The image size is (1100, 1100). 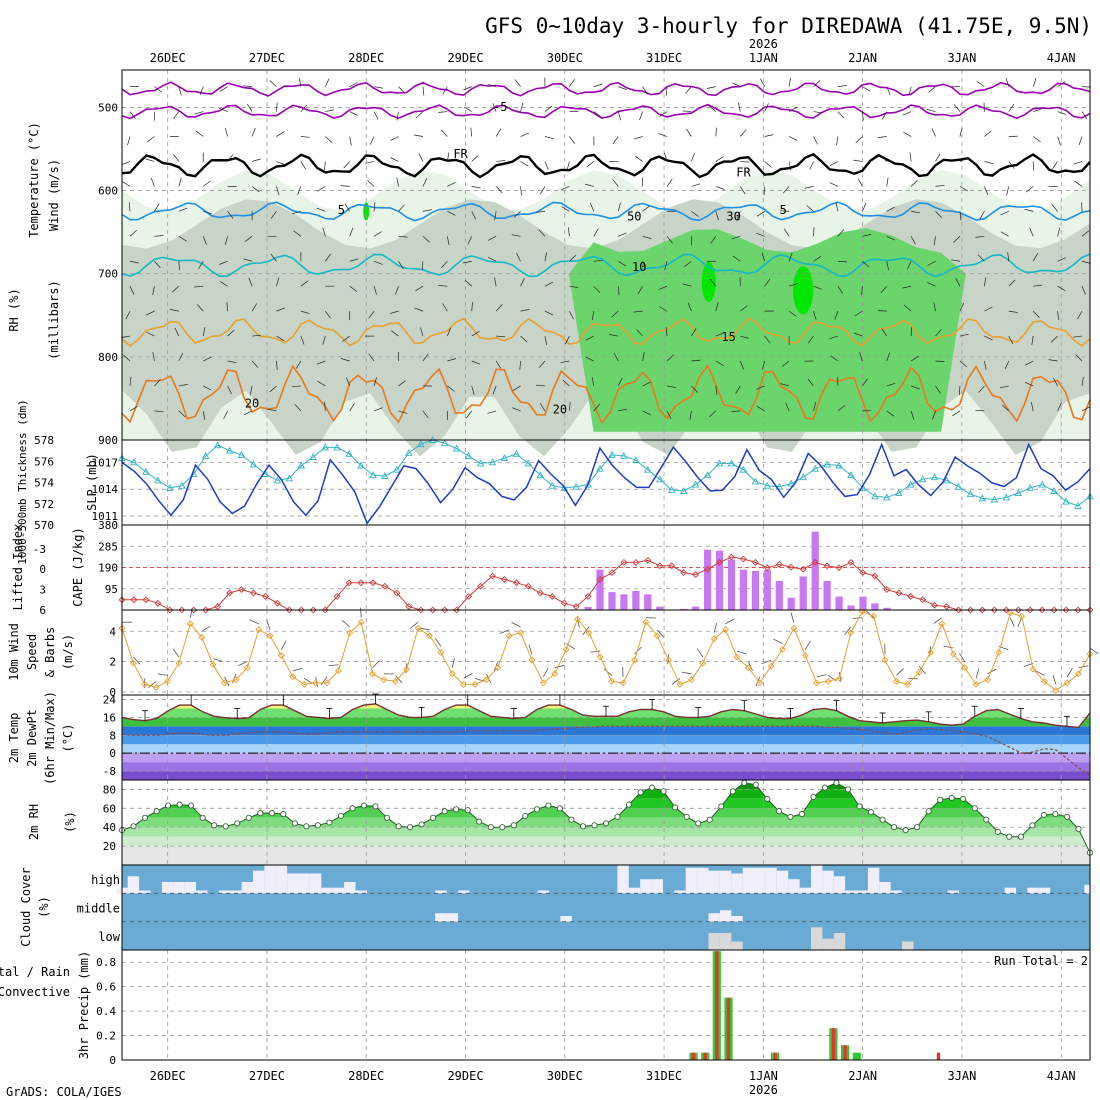 I want to click on precip-convective-bar, so click(x=693, y=1056).